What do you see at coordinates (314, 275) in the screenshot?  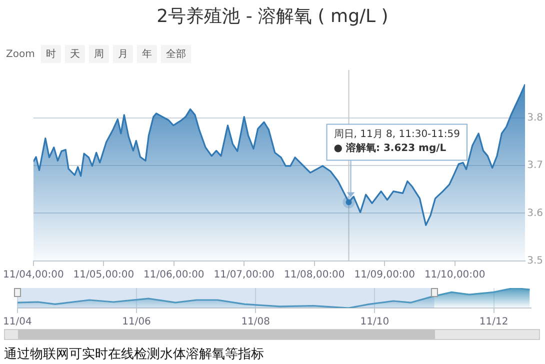 I see `x-tick-label: 11/08,00:00` at bounding box center [314, 275].